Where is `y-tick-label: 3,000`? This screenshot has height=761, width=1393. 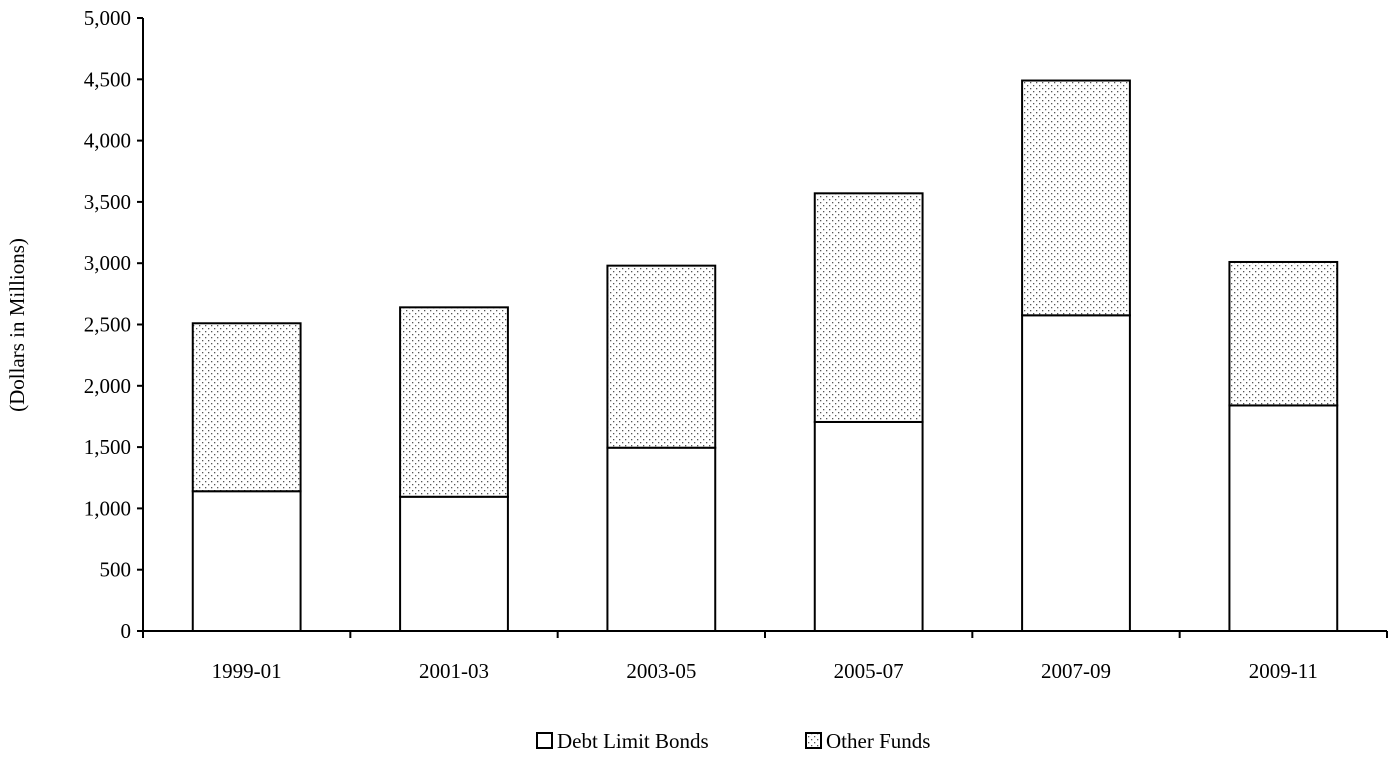 y-tick-label: 3,000 is located at coordinates (107, 263).